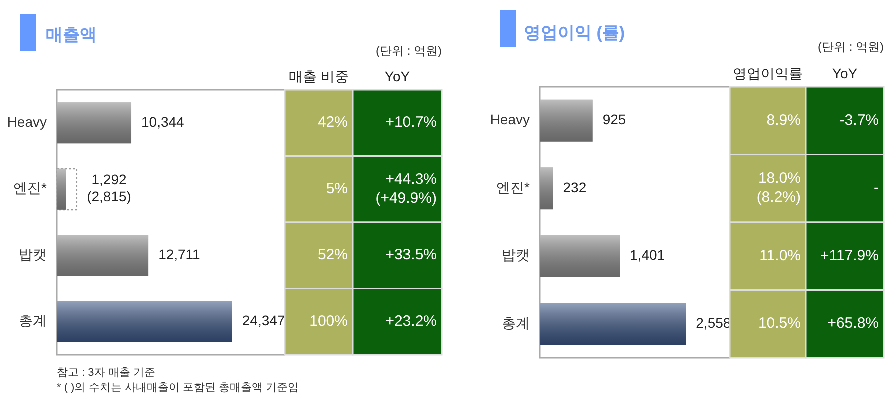 The width and height of the screenshot is (894, 397). Describe the element at coordinates (778, 188) in the screenshot. I see `text: 18.0% (8.2%)` at that location.